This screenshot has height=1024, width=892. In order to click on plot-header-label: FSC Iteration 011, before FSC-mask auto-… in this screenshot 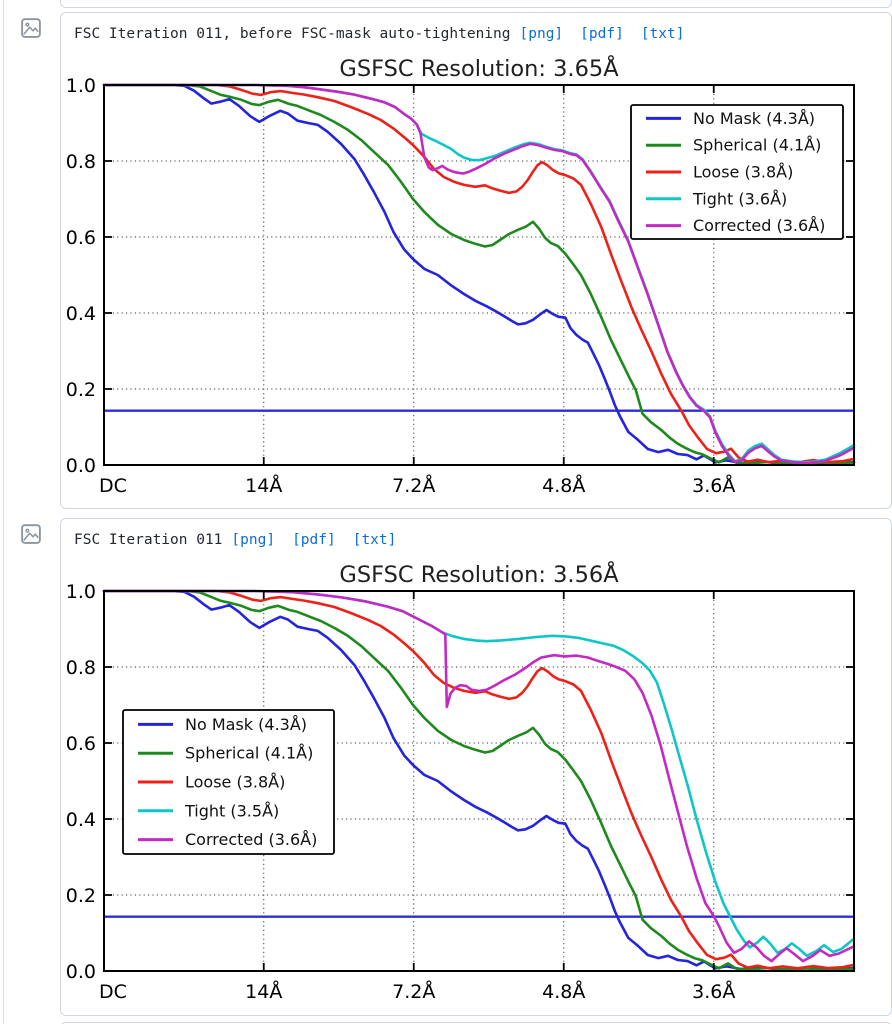, I will do `click(292, 34)`.